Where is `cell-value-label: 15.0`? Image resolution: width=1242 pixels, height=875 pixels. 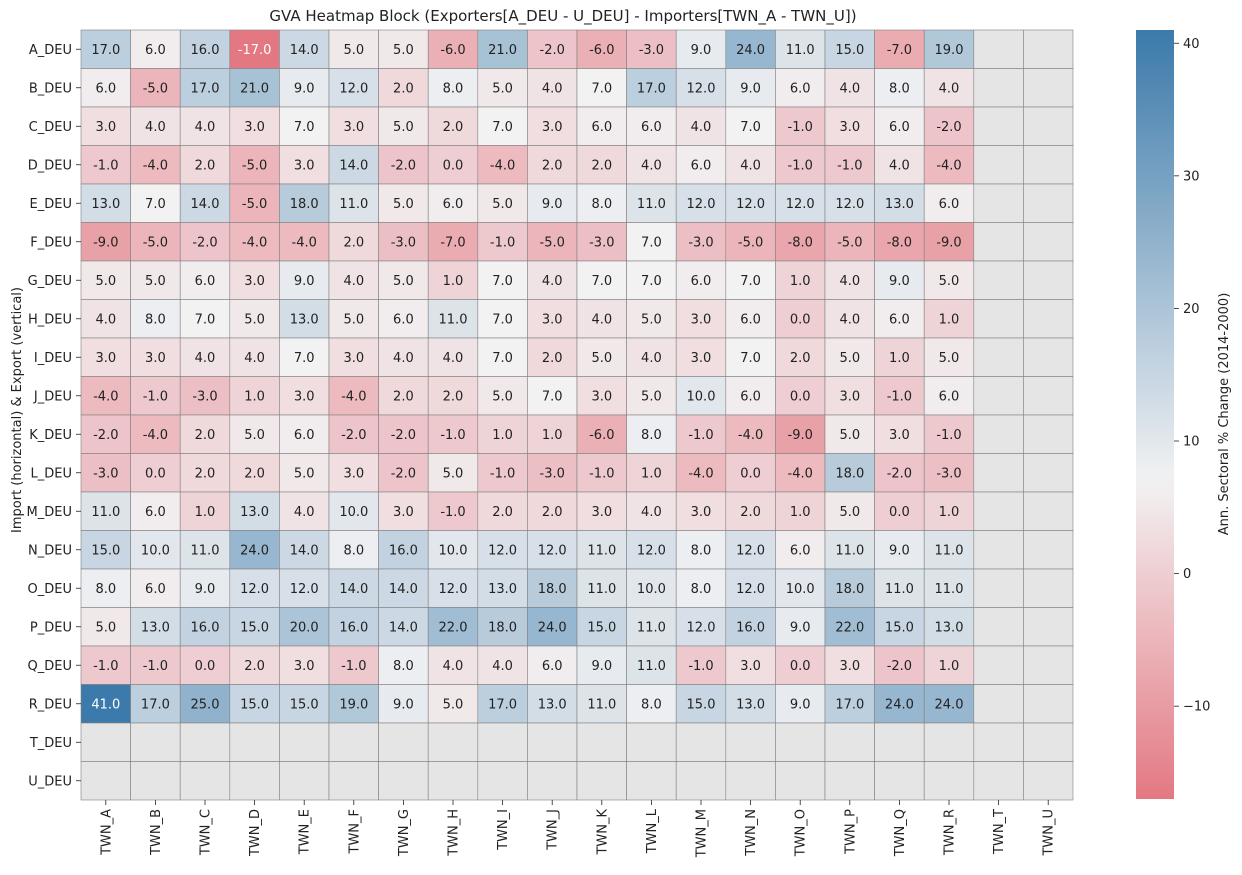 cell-value-label: 15.0 is located at coordinates (105, 550).